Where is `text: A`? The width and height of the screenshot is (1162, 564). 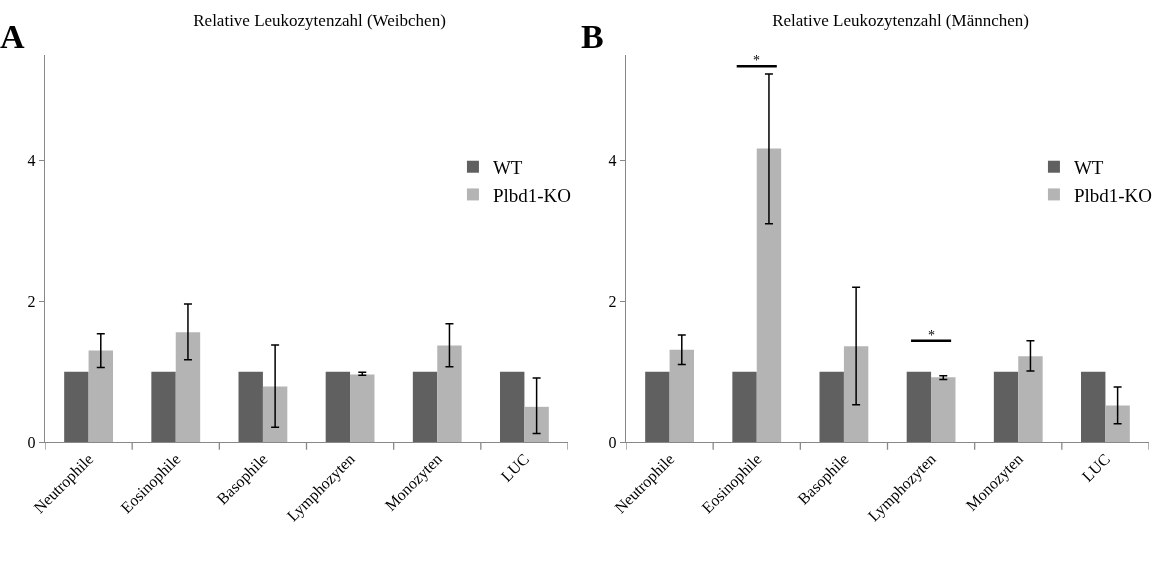
text: A is located at coordinates (12, 36).